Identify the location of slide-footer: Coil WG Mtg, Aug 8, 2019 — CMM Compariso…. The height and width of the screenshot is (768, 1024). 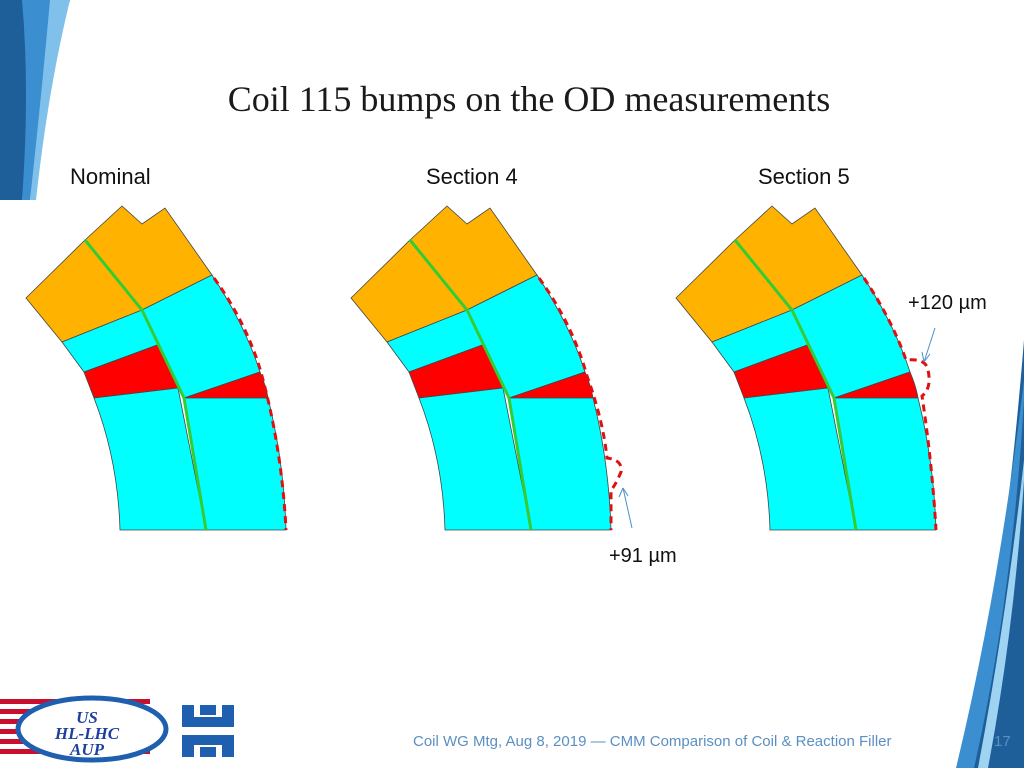
(652, 741).